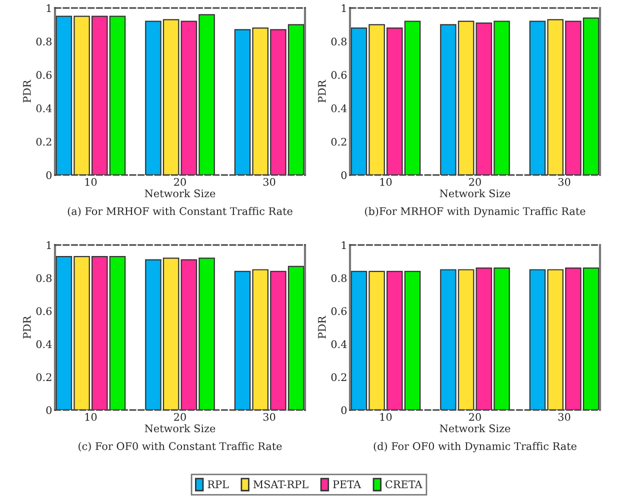 This screenshot has height=500, width=618. What do you see at coordinates (475, 212) in the screenshot?
I see `text: (b)For MRHOF with Dynamic Traffic Rate` at bounding box center [475, 212].